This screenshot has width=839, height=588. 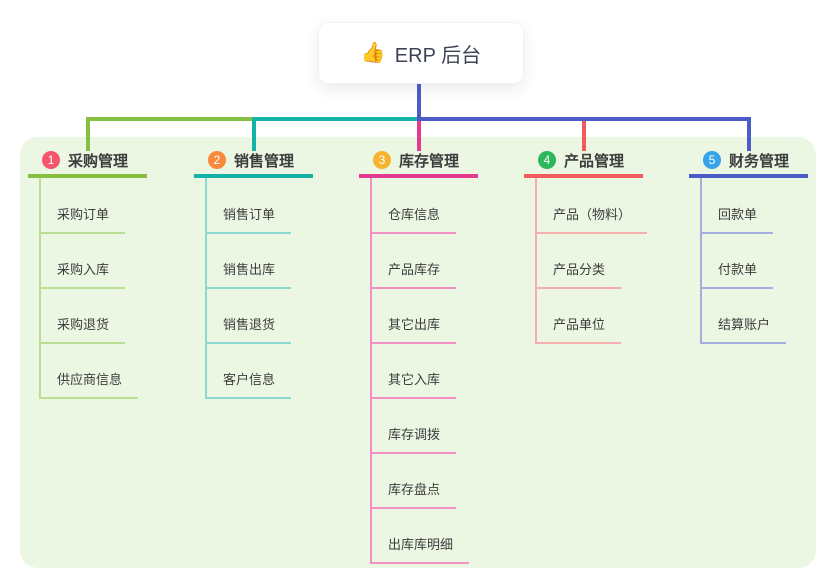 What do you see at coordinates (759, 161) in the screenshot?
I see `branch-label: 财务管理` at bounding box center [759, 161].